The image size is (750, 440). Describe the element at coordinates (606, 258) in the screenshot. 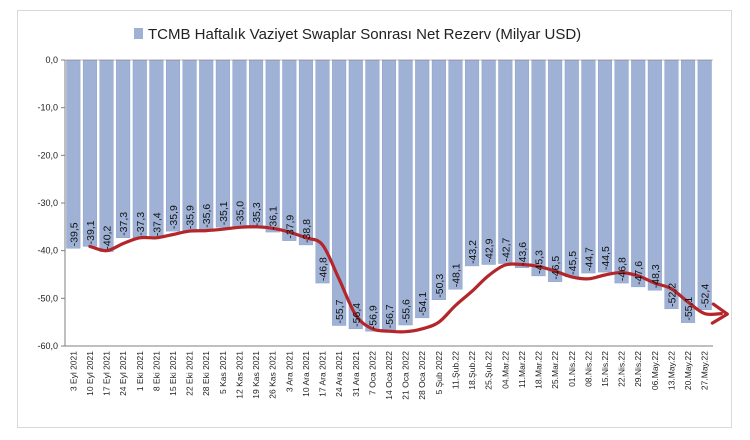

I see `data-label-32: -44,5` at that location.